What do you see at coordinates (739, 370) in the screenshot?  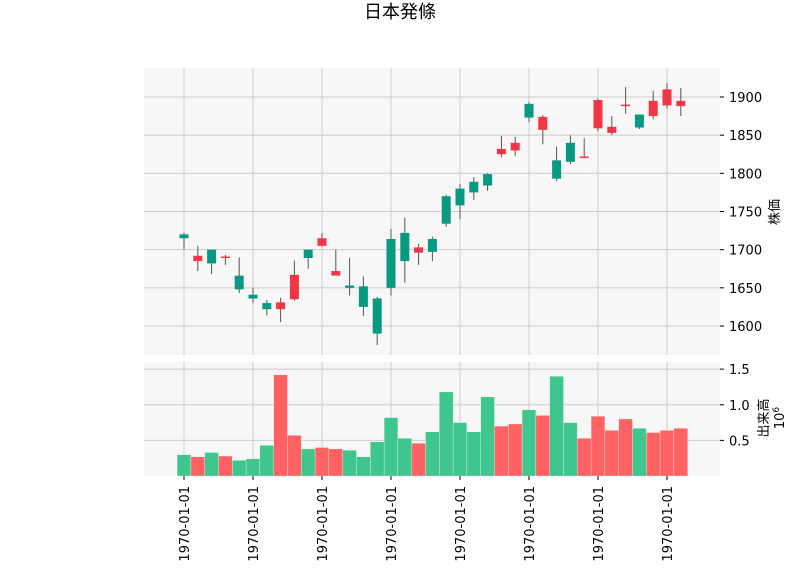 I see `volume-tick-label: 1.5` at bounding box center [739, 370].